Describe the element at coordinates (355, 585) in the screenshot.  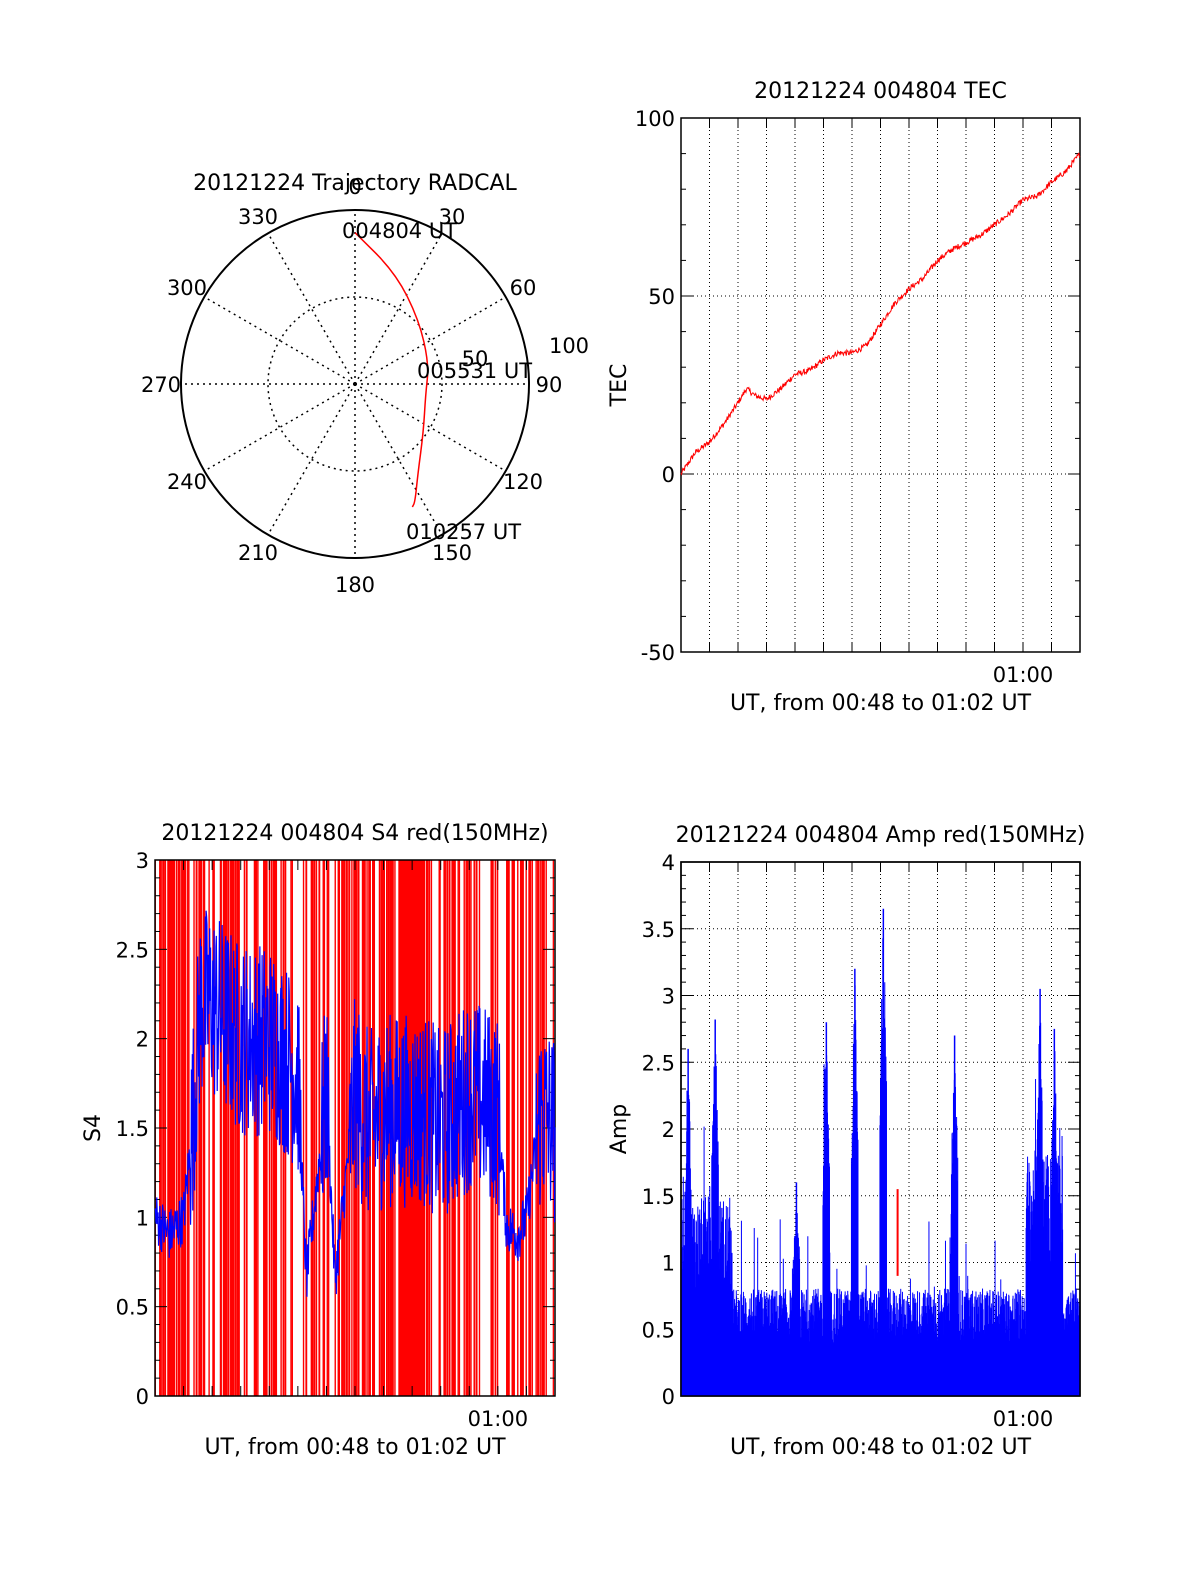
I see `polar-angle-label: 180` at that location.